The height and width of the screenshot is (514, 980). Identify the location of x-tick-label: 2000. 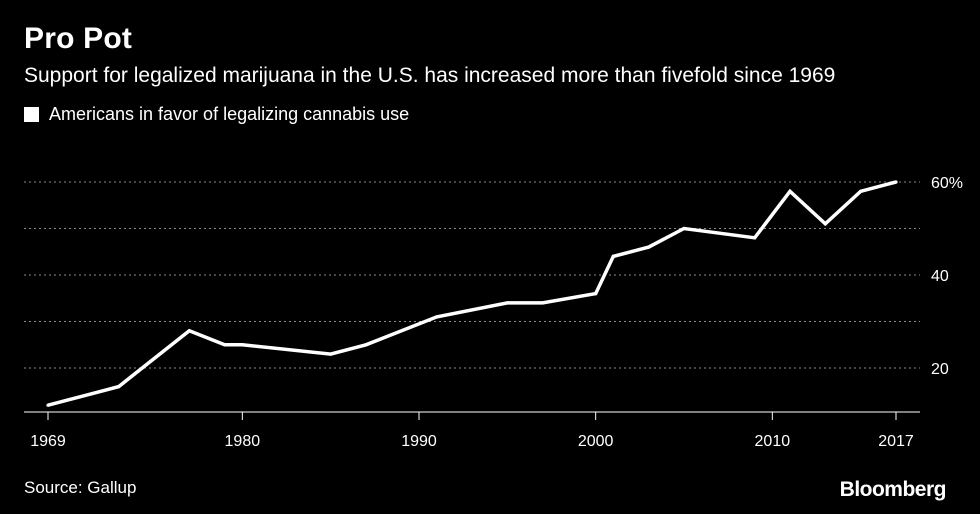
(596, 441).